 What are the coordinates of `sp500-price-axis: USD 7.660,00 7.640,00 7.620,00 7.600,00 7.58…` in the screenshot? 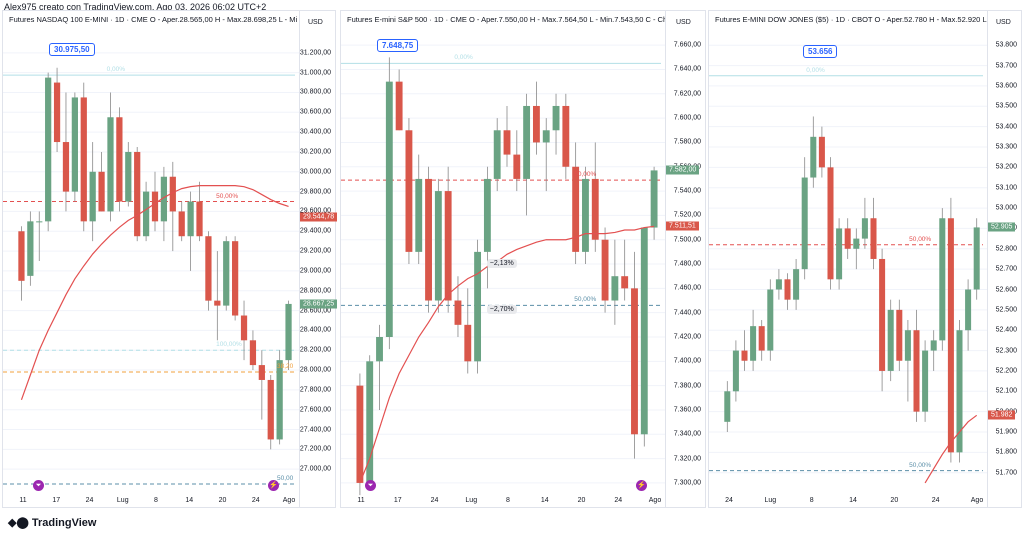 It's located at (686, 259).